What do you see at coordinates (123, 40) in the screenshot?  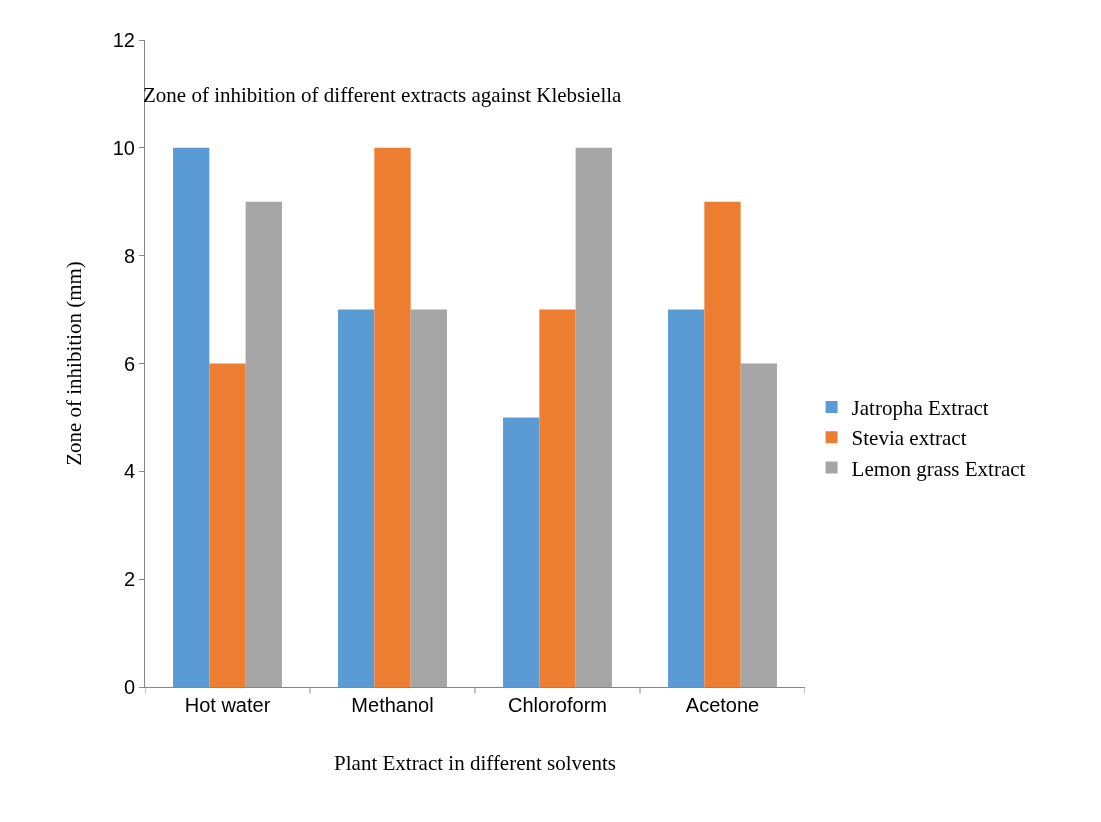 I see `y-tick-label: 12` at bounding box center [123, 40].